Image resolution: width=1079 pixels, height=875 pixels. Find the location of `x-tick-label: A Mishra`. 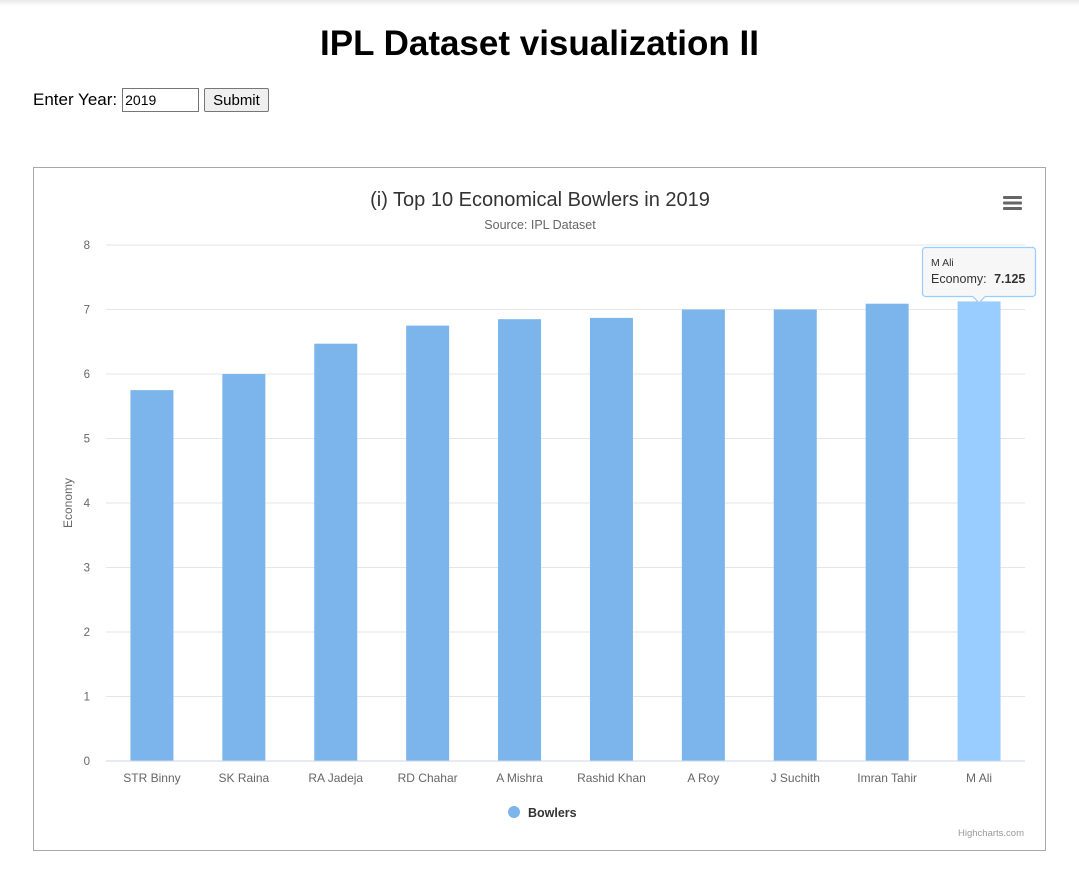

x-tick-label: A Mishra is located at coordinates (519, 778).